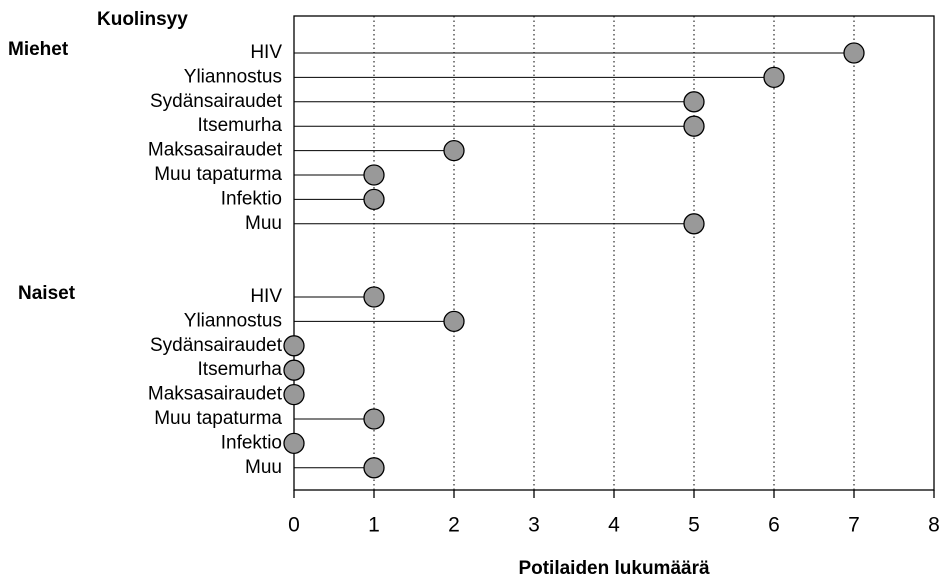  I want to click on x-tick-label: 1, so click(374, 525).